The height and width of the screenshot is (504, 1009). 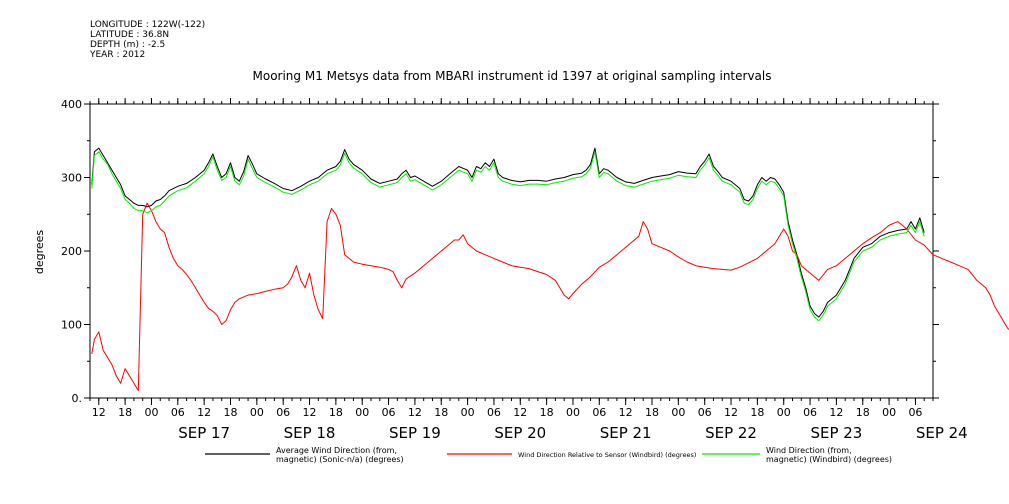 I want to click on legend-label: Wind Direction (from,, so click(x=809, y=450).